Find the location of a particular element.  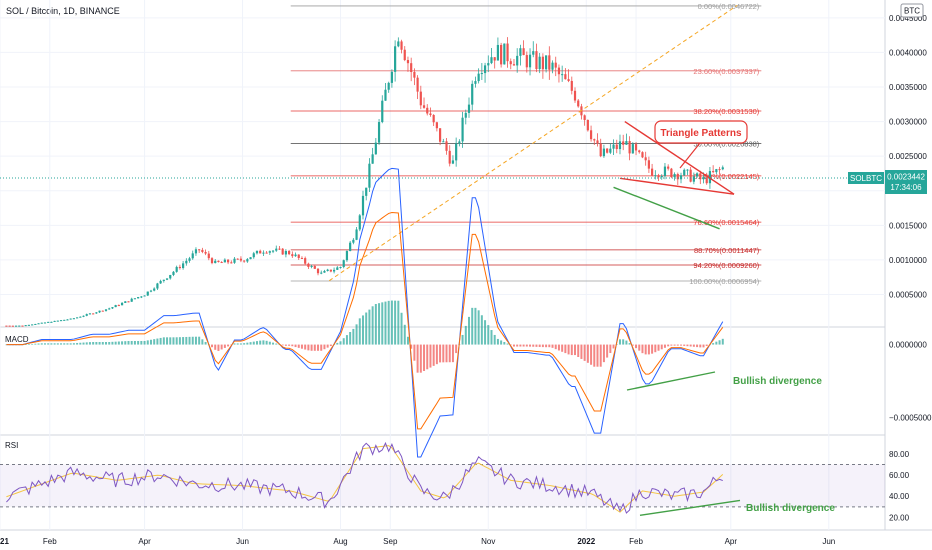

fib-label: 100.00%(0.0006954) is located at coordinates (724, 281).